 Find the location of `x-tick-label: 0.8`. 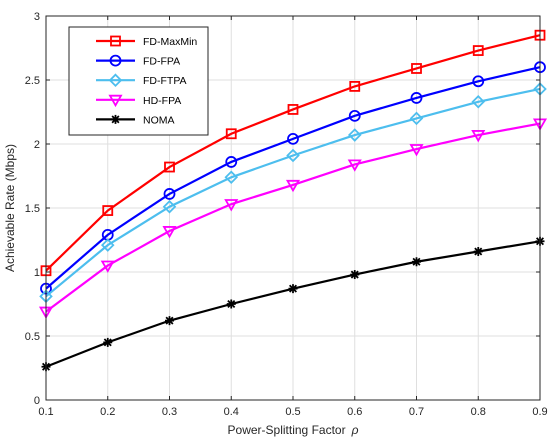

x-tick-label: 0.8 is located at coordinates (478, 412).